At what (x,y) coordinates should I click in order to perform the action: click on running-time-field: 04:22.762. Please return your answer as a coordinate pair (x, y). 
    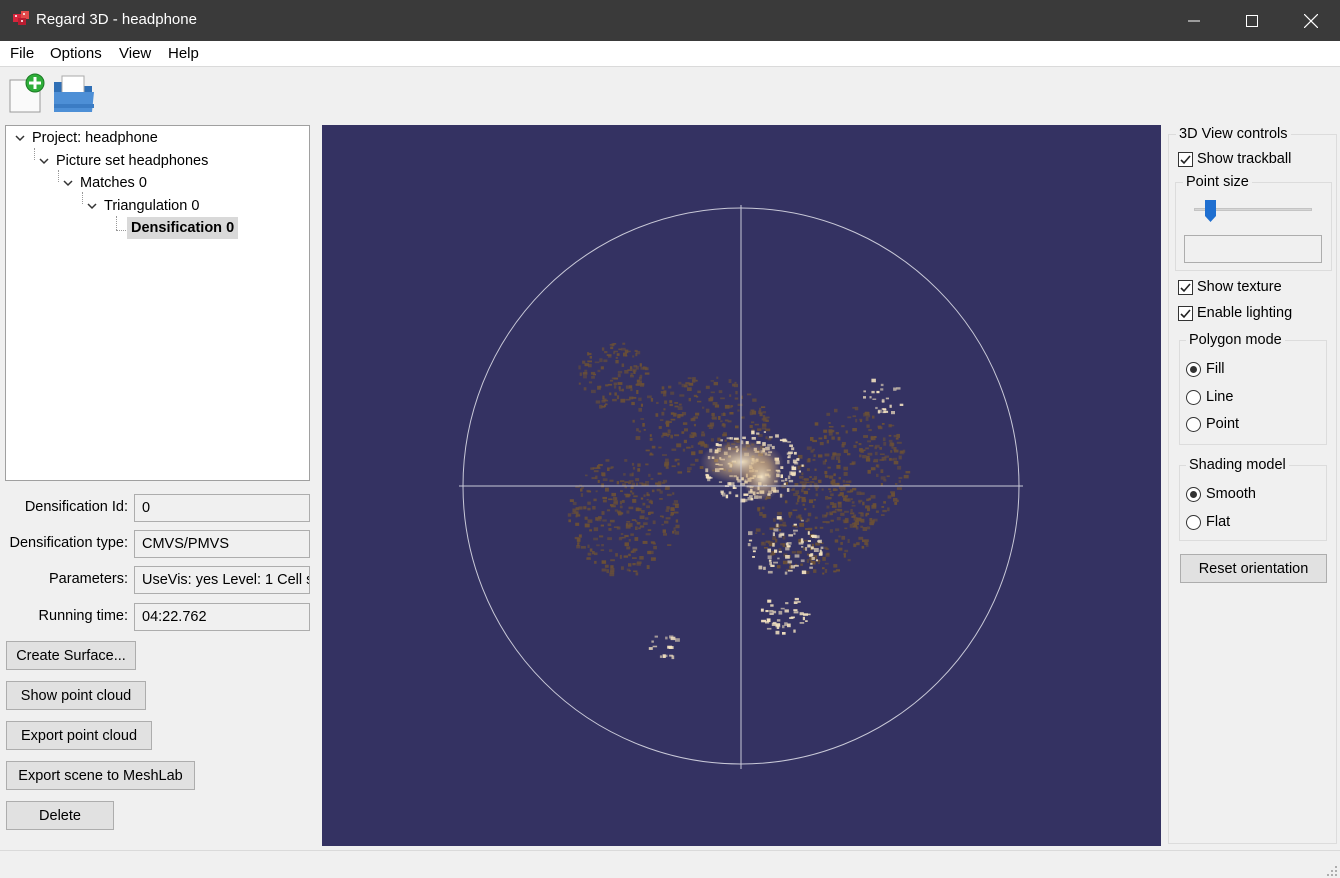
    Looking at the image, I should click on (222, 617).